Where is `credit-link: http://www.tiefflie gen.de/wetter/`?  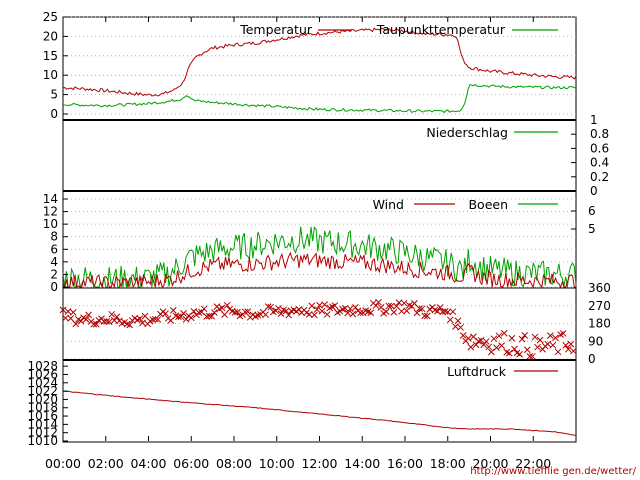
credit-link: http://www.tiefflie gen.de/wetter/ is located at coordinates (553, 471).